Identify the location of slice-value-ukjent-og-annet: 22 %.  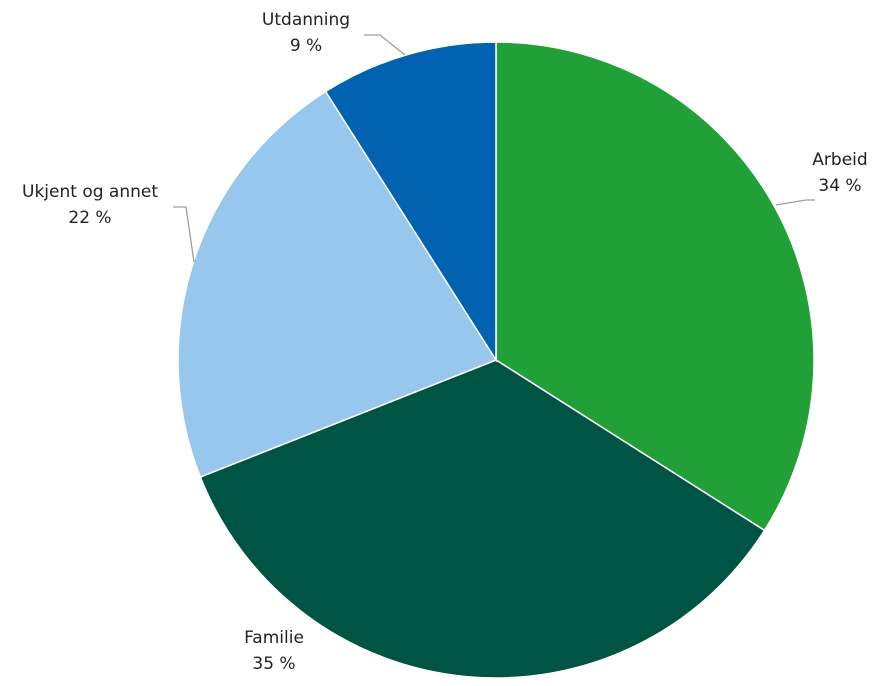
(89, 218).